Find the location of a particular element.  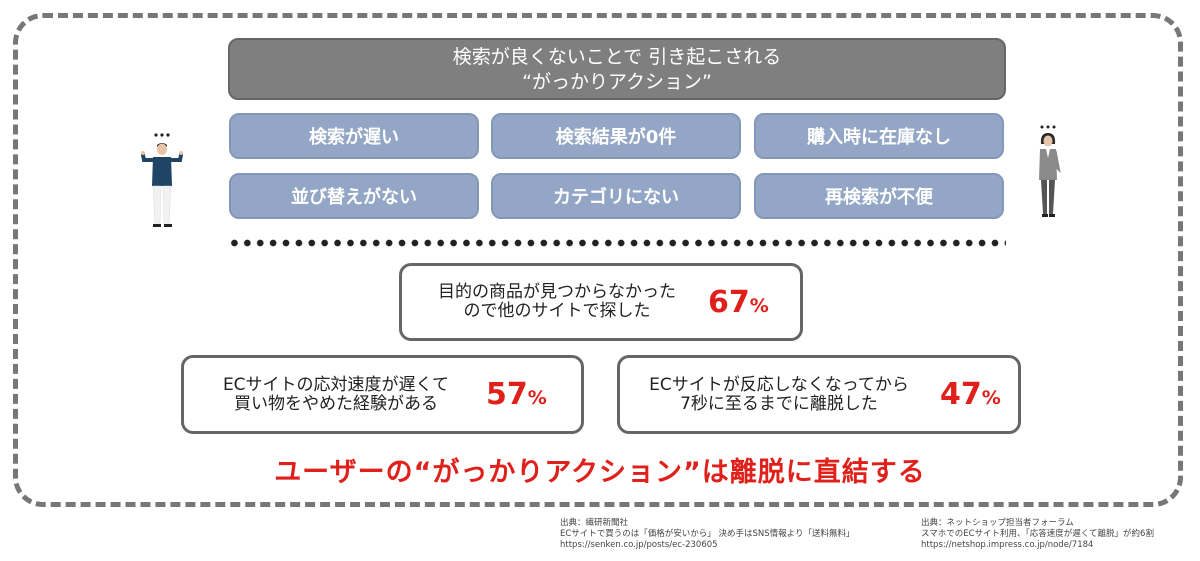

stat-box-67: 目的の商品が見つからなかった ので他のサイトで探した 67% is located at coordinates (601, 302).